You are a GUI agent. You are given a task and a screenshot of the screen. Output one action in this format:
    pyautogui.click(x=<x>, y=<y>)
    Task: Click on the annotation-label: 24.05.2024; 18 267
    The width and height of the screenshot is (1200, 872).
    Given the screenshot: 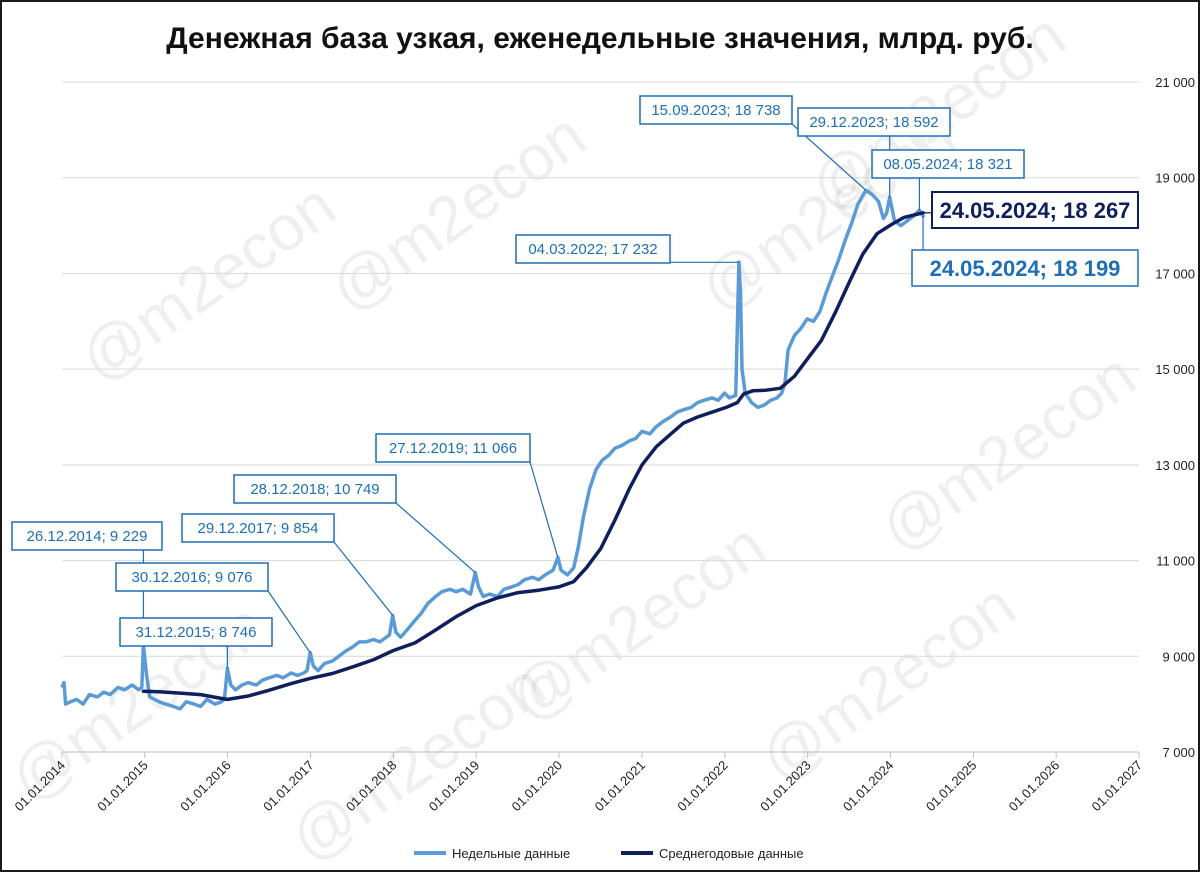 What is the action you would take?
    pyautogui.click(x=1035, y=210)
    